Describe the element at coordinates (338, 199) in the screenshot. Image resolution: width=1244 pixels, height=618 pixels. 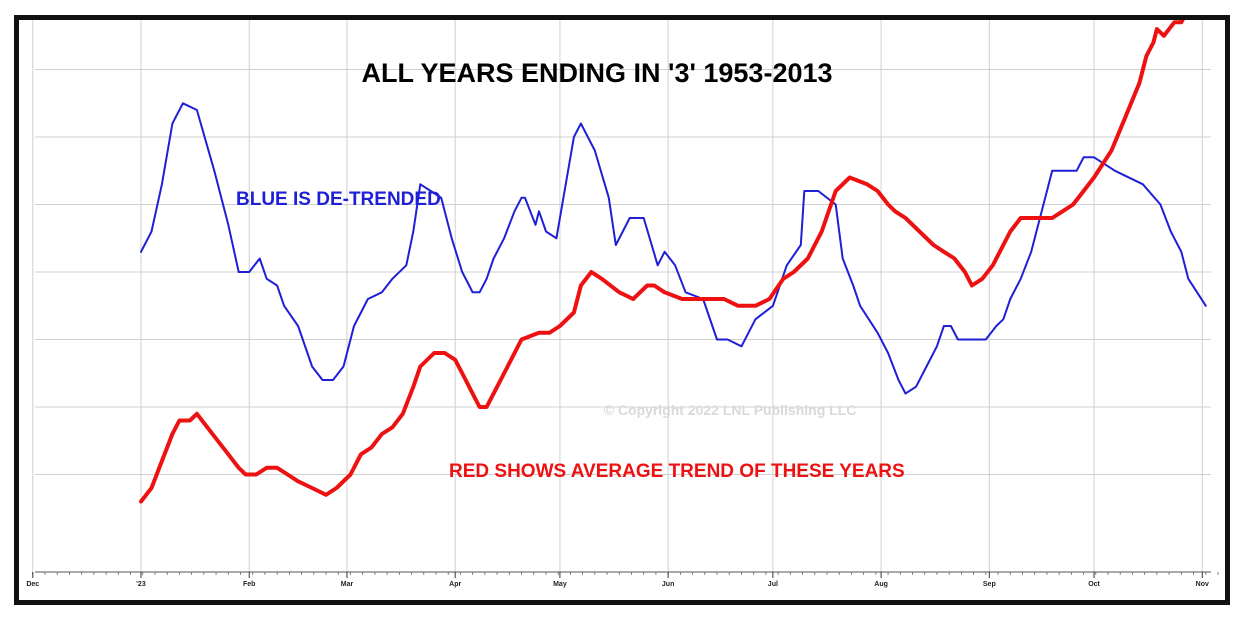
I see `blue-series-annotation: BLUE IS DE-TRENDED` at that location.